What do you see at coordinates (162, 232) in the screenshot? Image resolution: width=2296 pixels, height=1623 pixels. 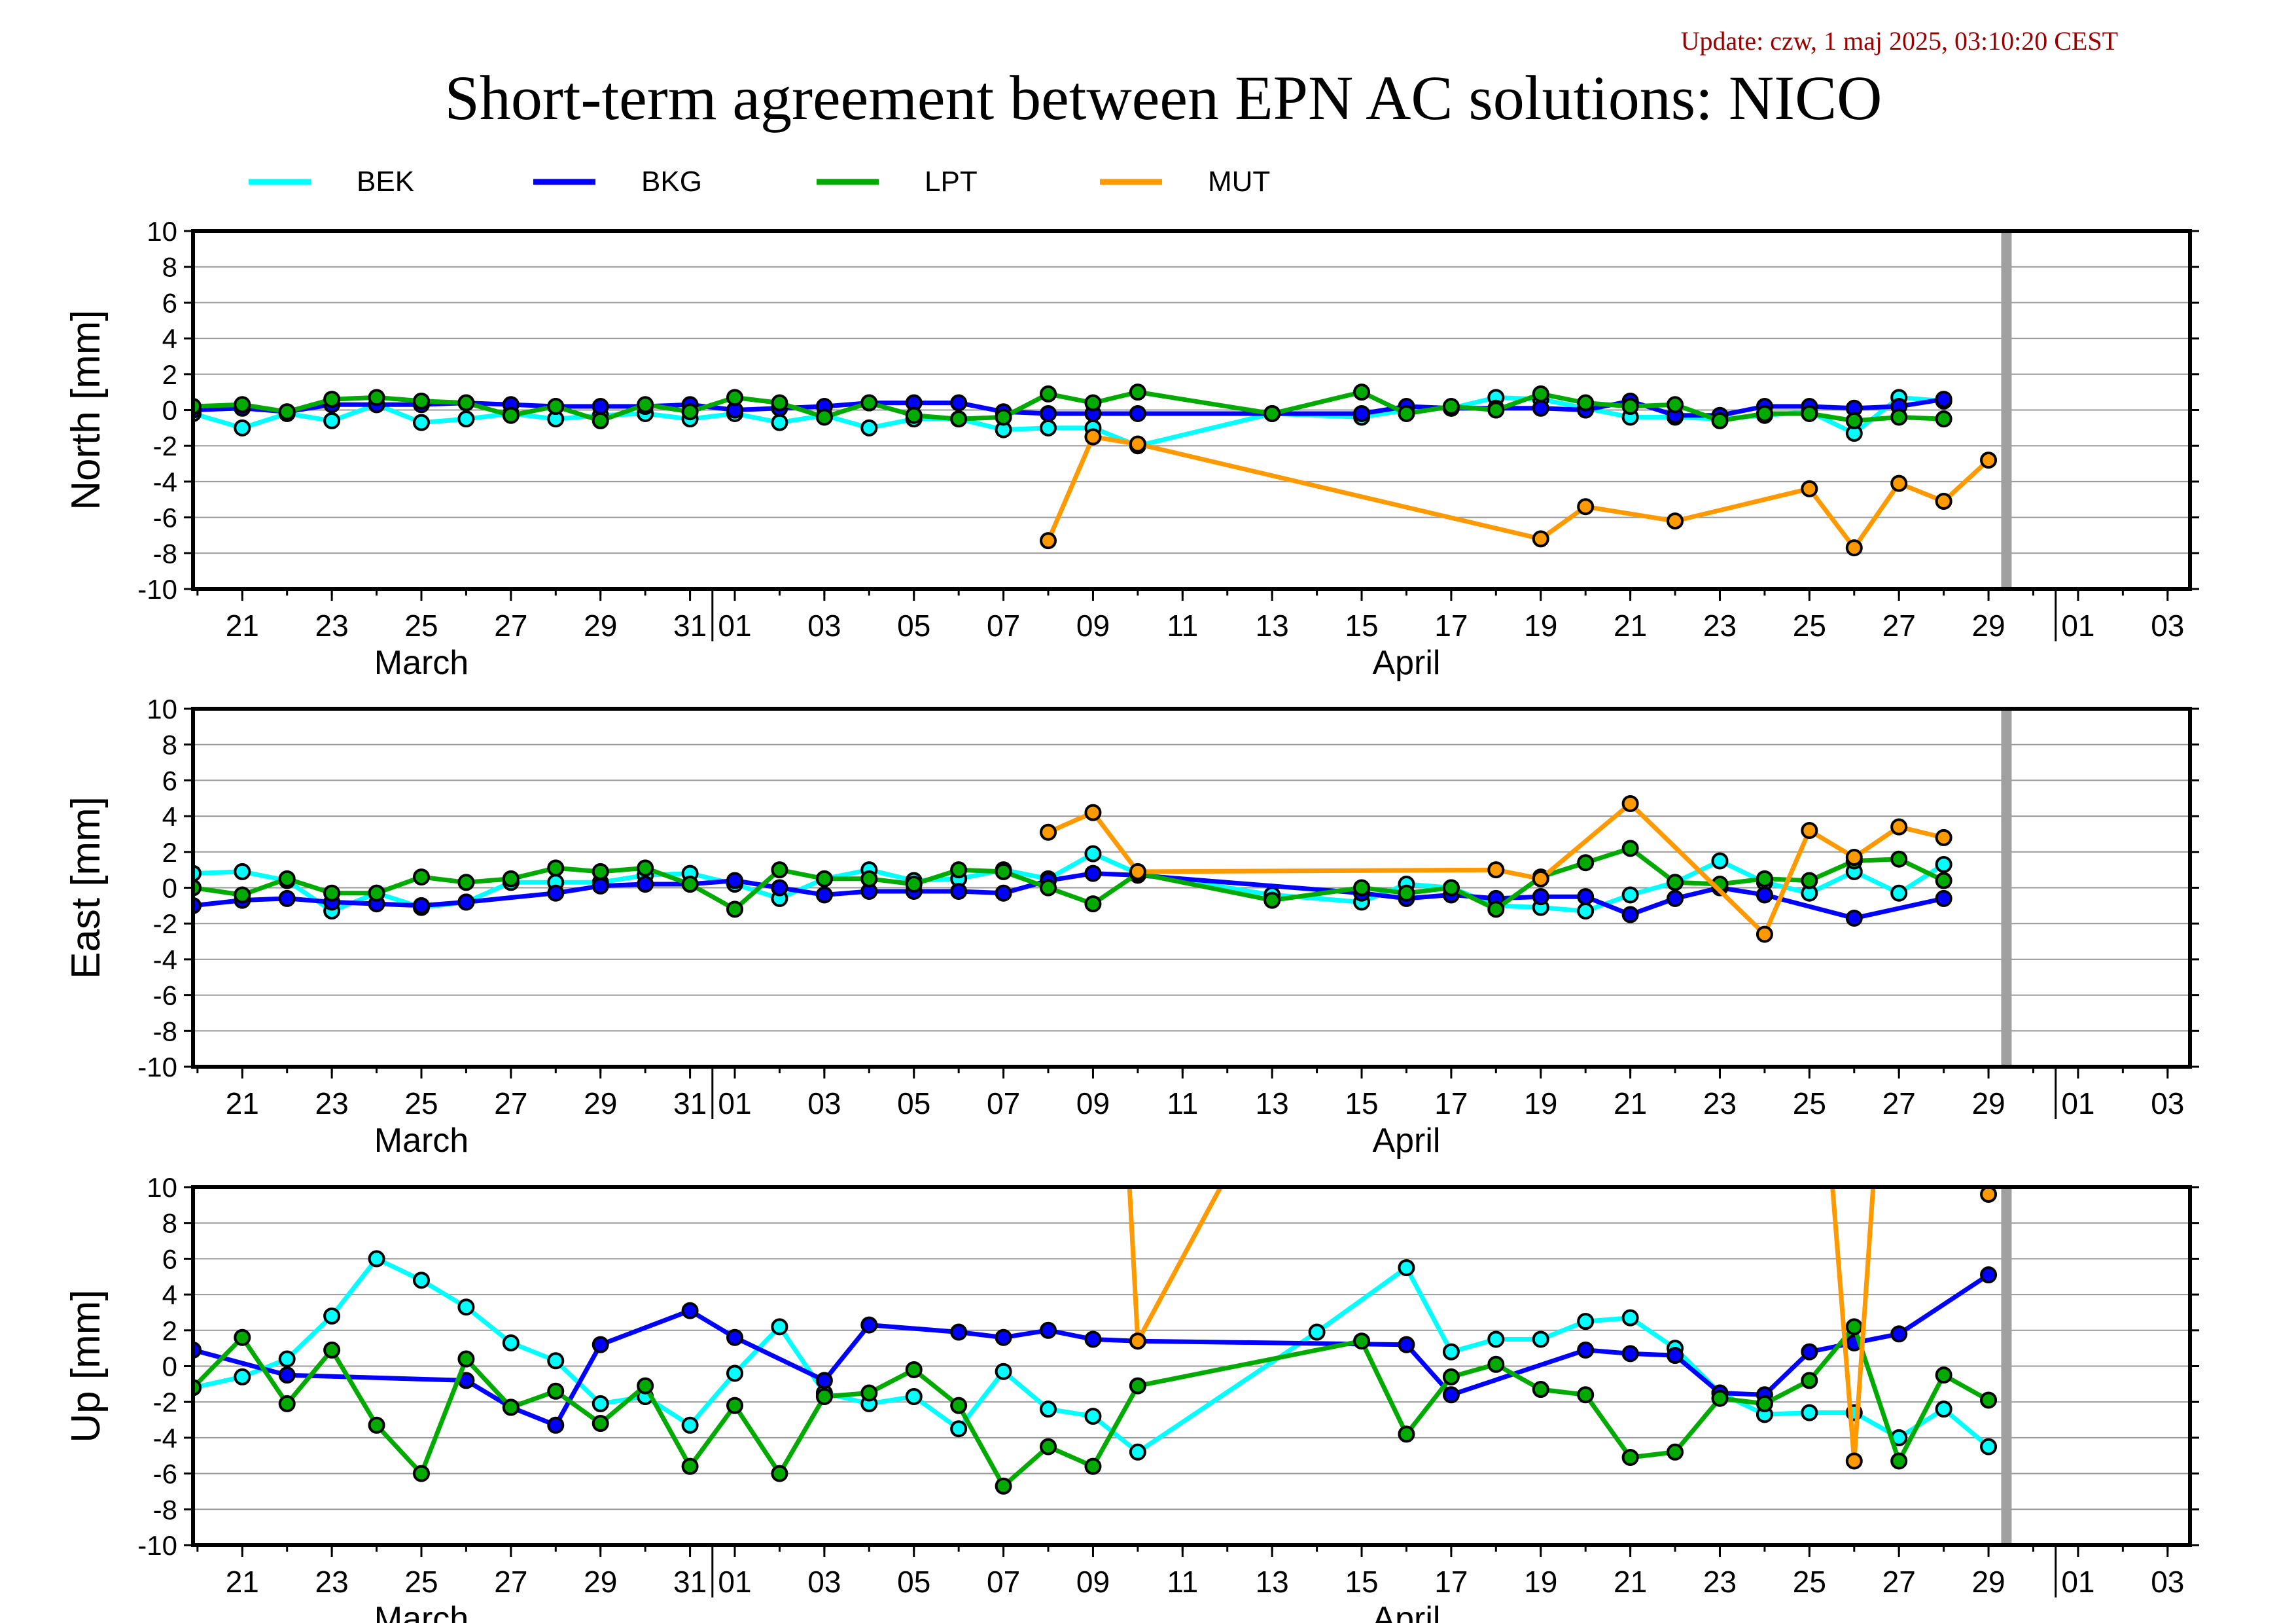 I see `y-tick-label: 10` at bounding box center [162, 232].